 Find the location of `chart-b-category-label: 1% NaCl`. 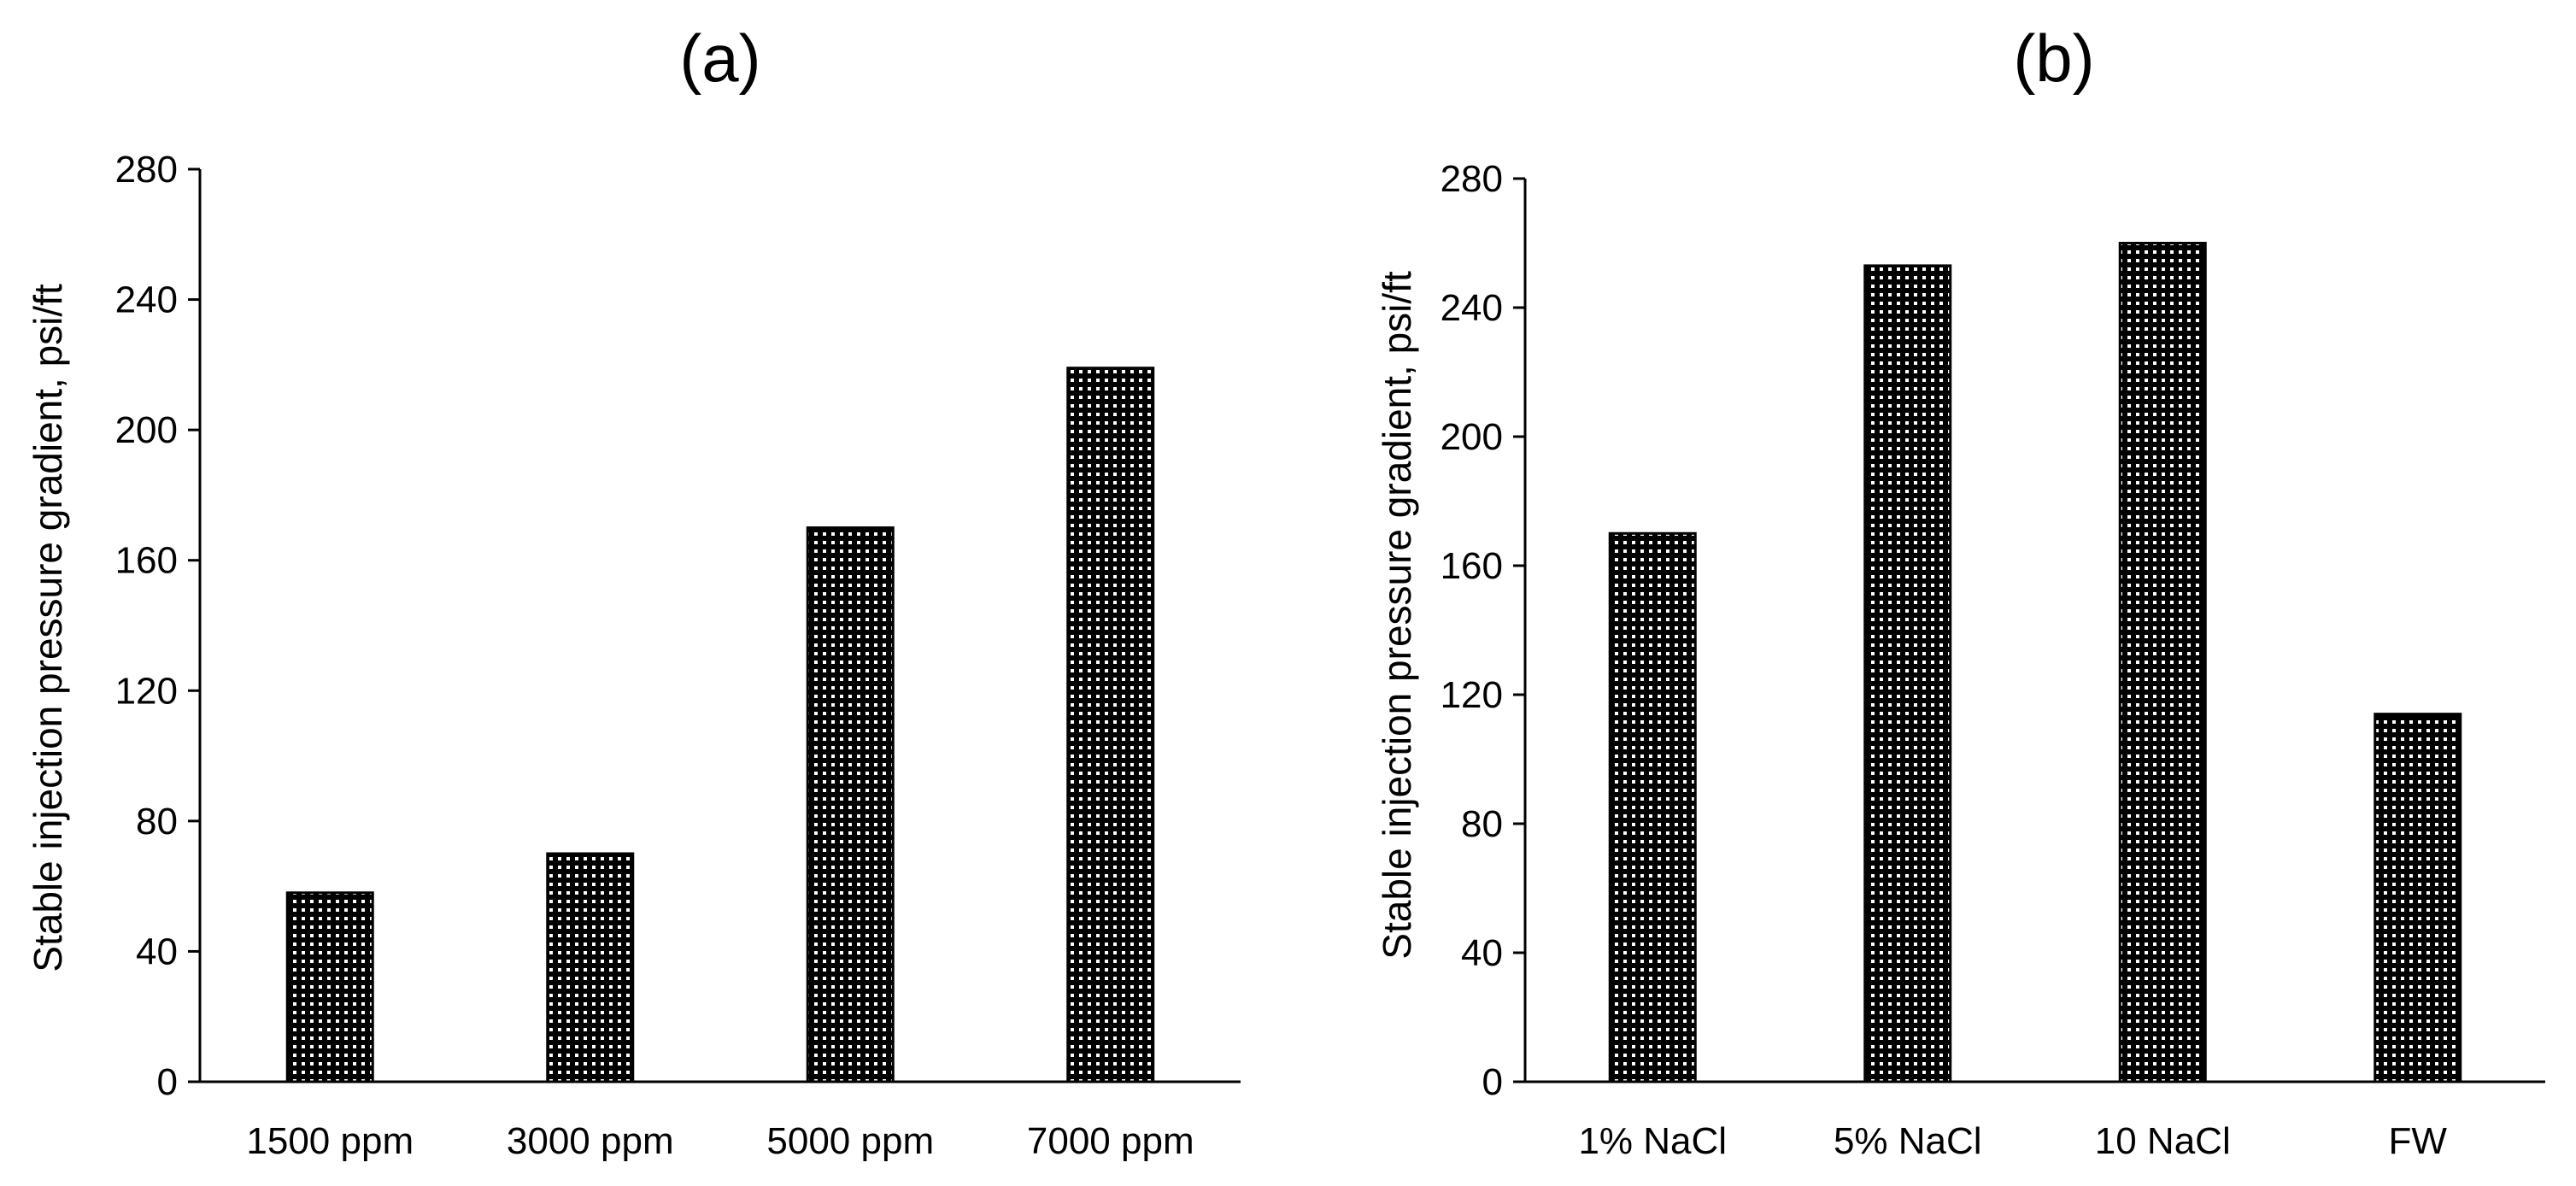

chart-b-category-label: 1% NaCl is located at coordinates (1652, 1141).